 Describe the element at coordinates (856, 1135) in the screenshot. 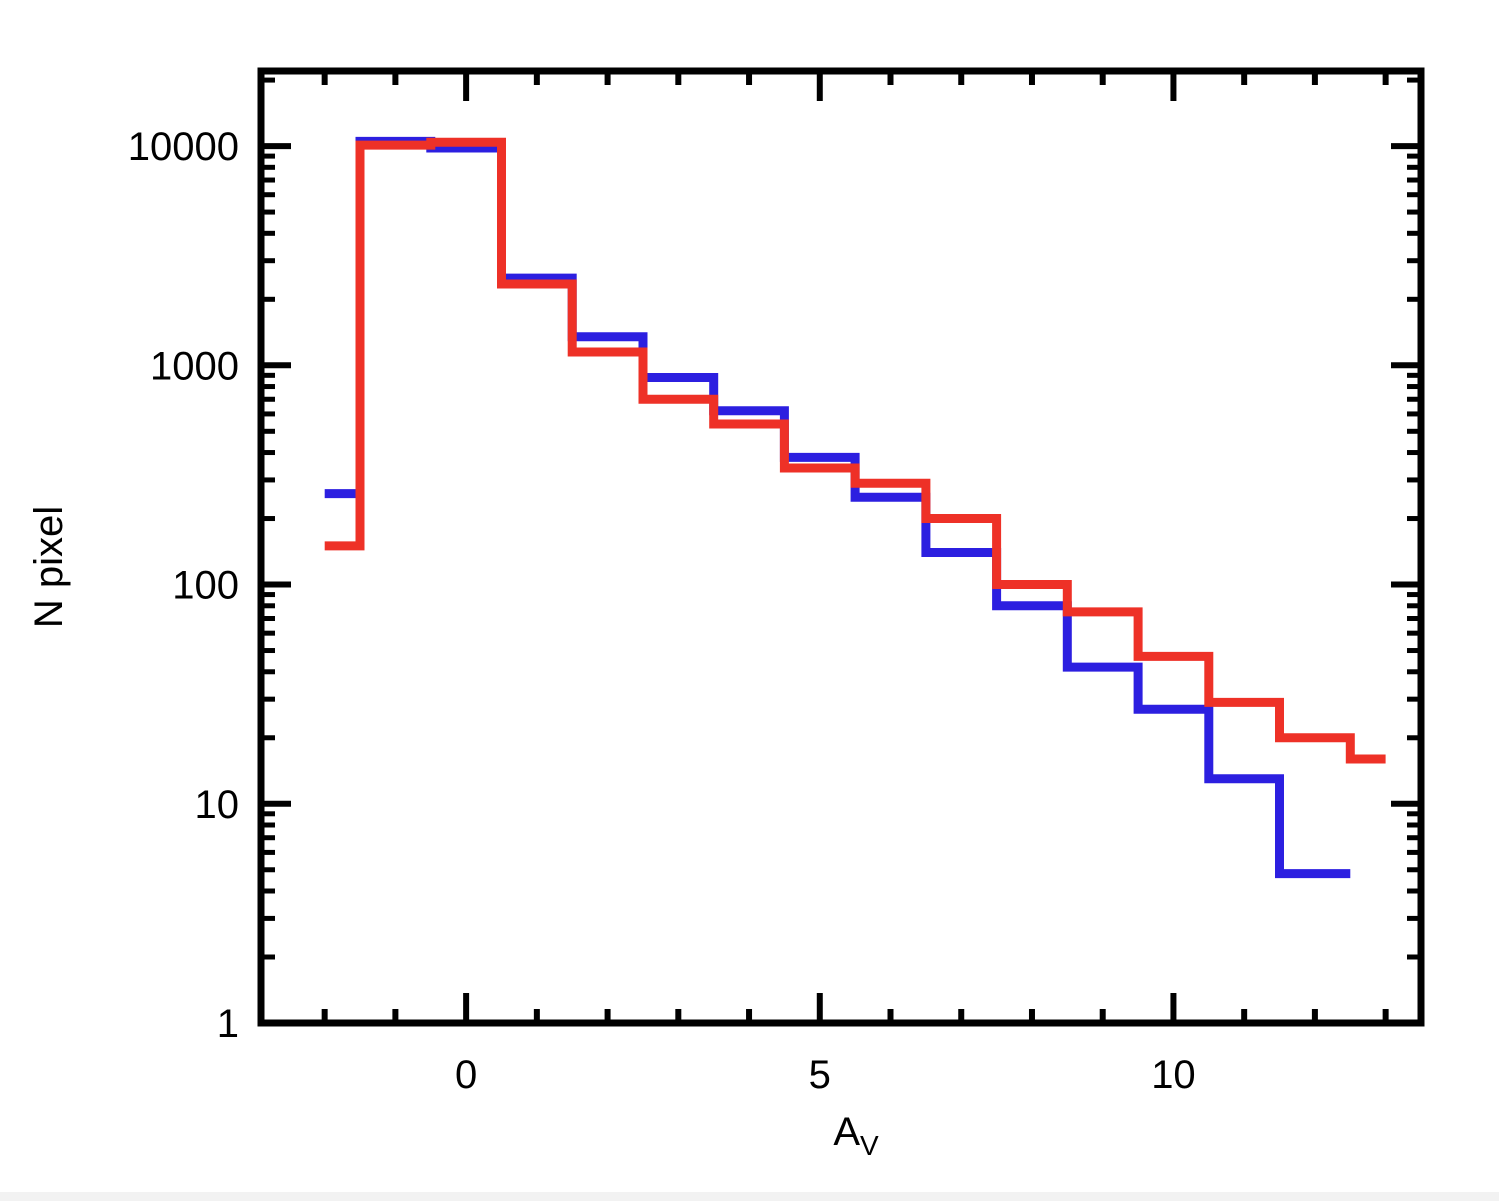

I see `x-axis-label: AV` at that location.